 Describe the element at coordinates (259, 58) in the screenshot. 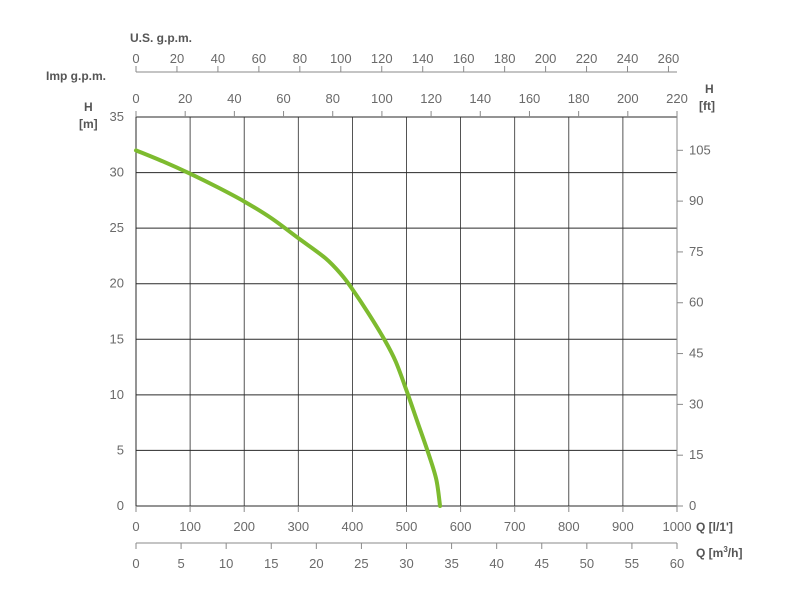

I see `us-gpm-tick-label: 60` at that location.